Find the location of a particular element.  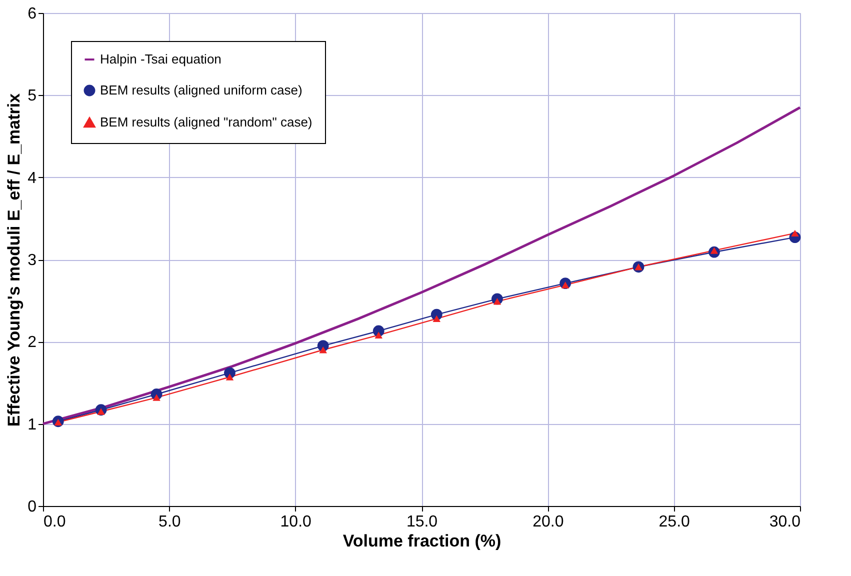

x-tick-label: 20.0 is located at coordinates (548, 522).